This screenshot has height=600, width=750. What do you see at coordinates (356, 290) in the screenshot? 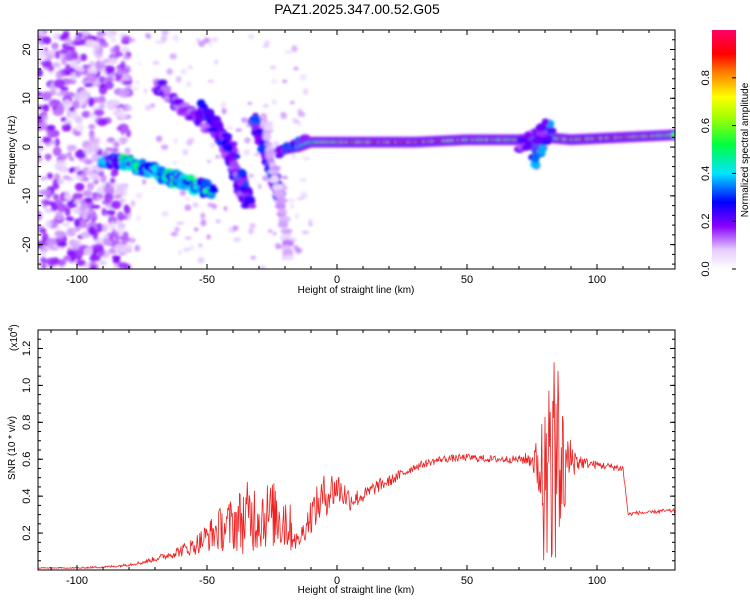
I see `top-x-axis-label: Height of straight line (km)` at bounding box center [356, 290].